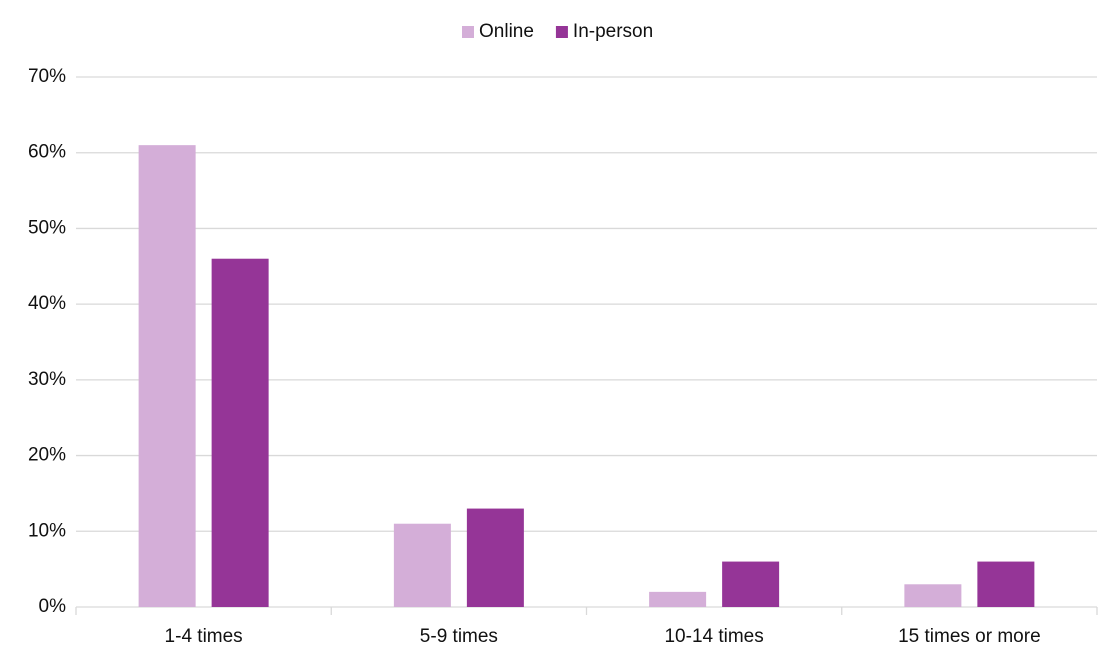  I want to click on legend-label: Online, so click(506, 31).